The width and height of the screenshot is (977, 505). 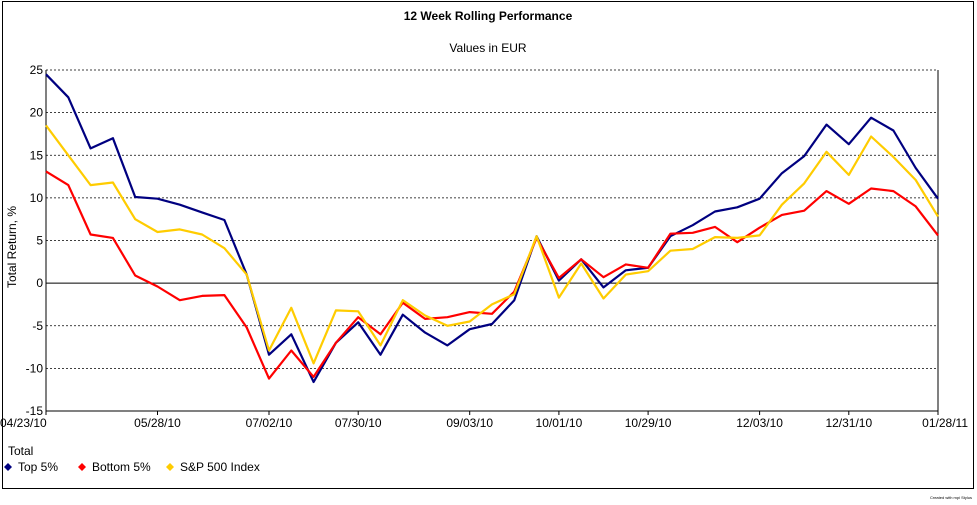 I want to click on y-axis-label: Total Return, %, so click(x=12, y=247).